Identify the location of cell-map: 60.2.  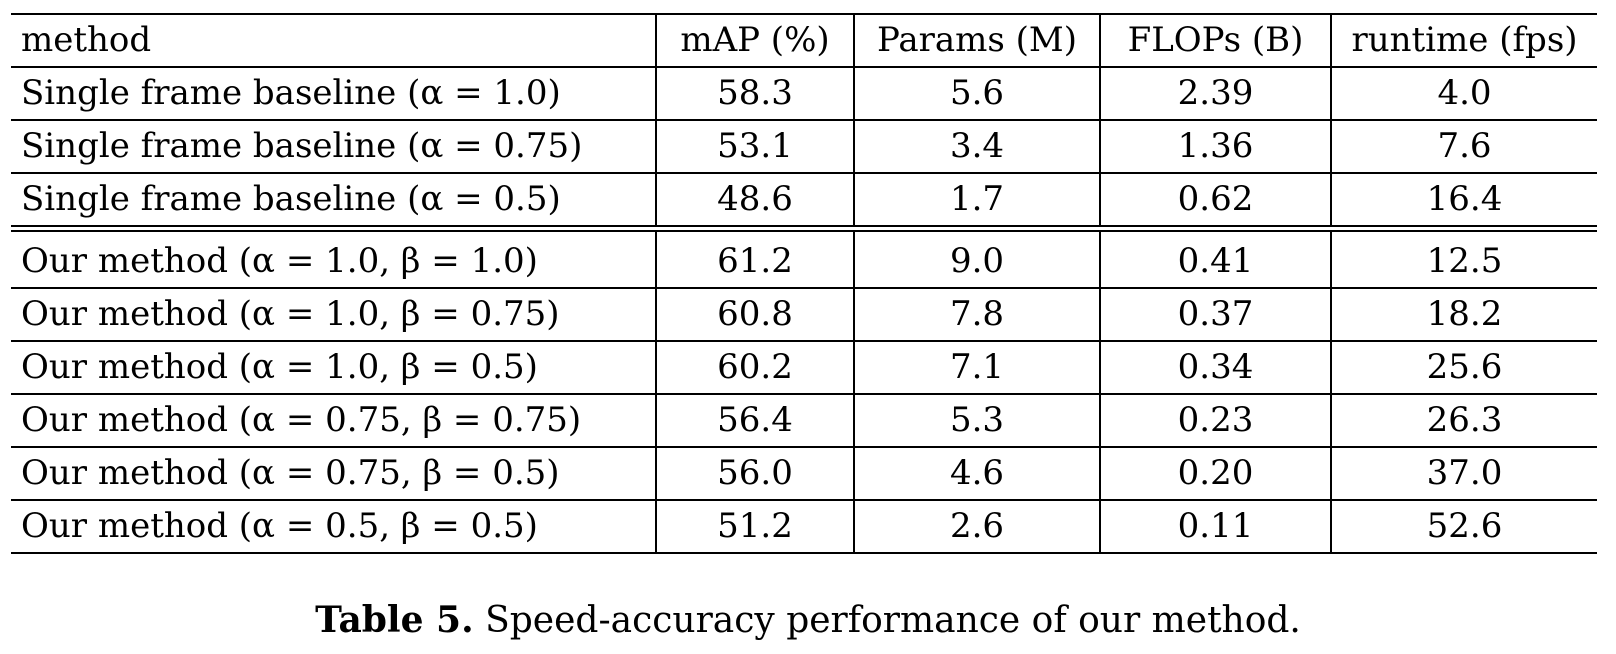
(754, 367).